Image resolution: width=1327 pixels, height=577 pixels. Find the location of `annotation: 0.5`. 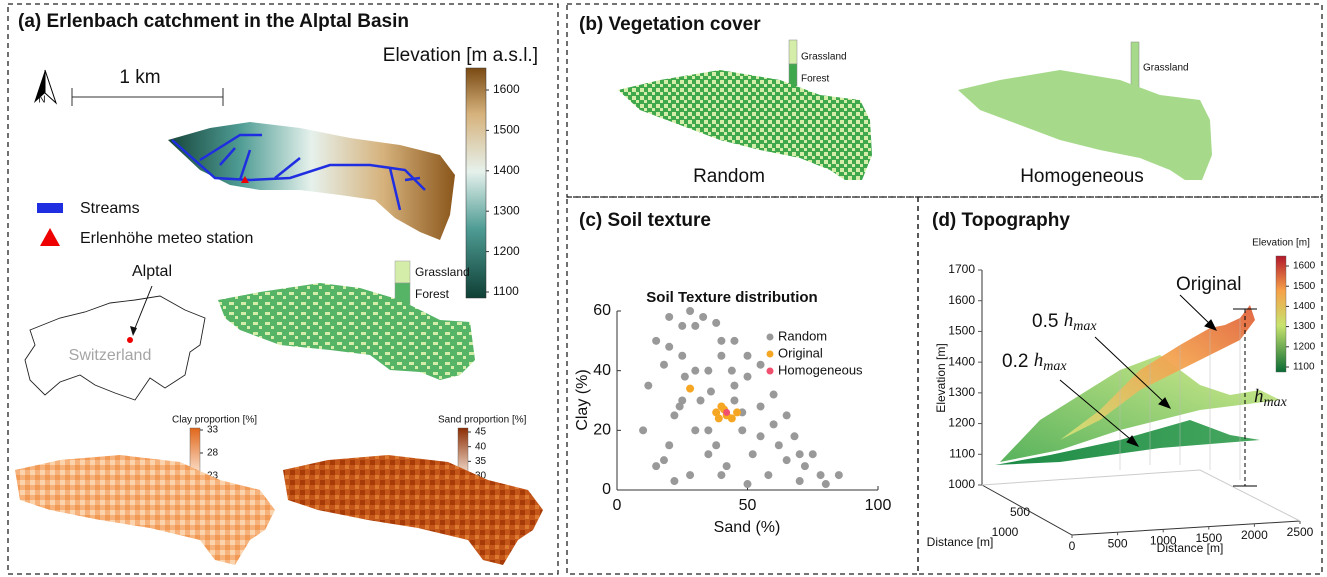

annotation: 0.5 is located at coordinates (1045, 321).